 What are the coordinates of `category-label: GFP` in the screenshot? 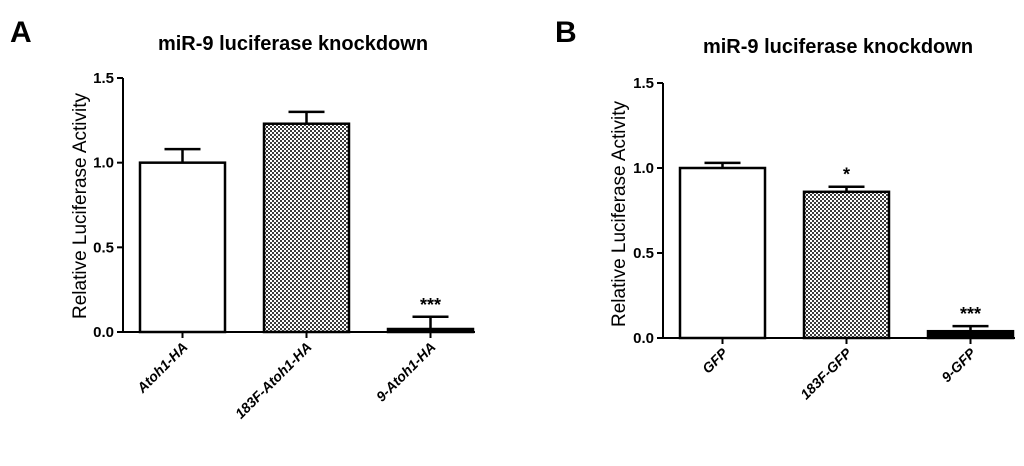 It's located at (715, 360).